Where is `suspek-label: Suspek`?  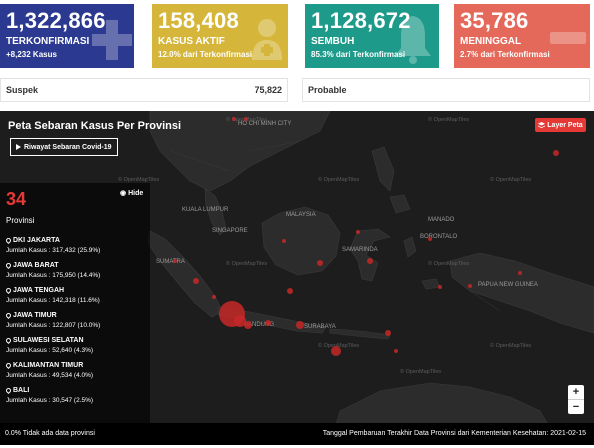
suspek-label: Suspek is located at coordinates (22, 90).